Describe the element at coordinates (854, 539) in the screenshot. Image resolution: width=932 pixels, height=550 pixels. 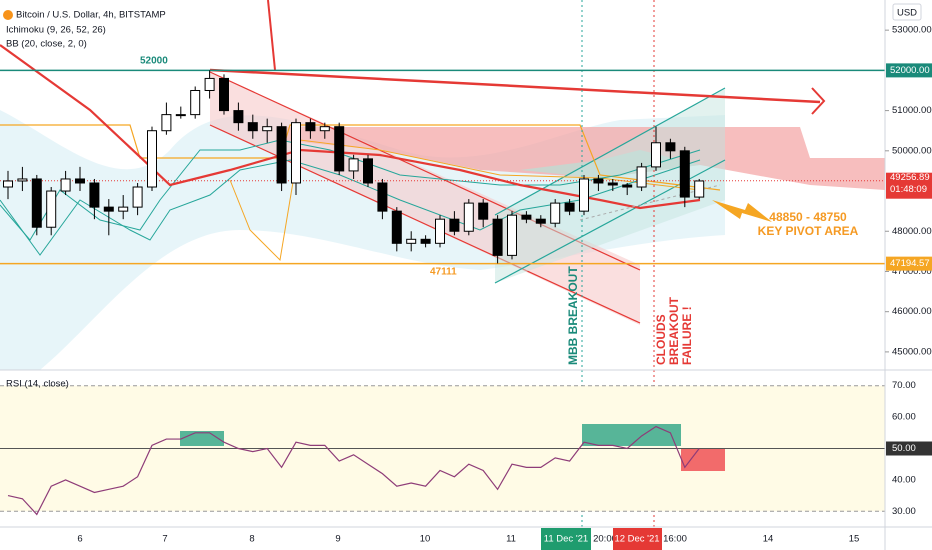
I see `x-tick-label: 15` at that location.